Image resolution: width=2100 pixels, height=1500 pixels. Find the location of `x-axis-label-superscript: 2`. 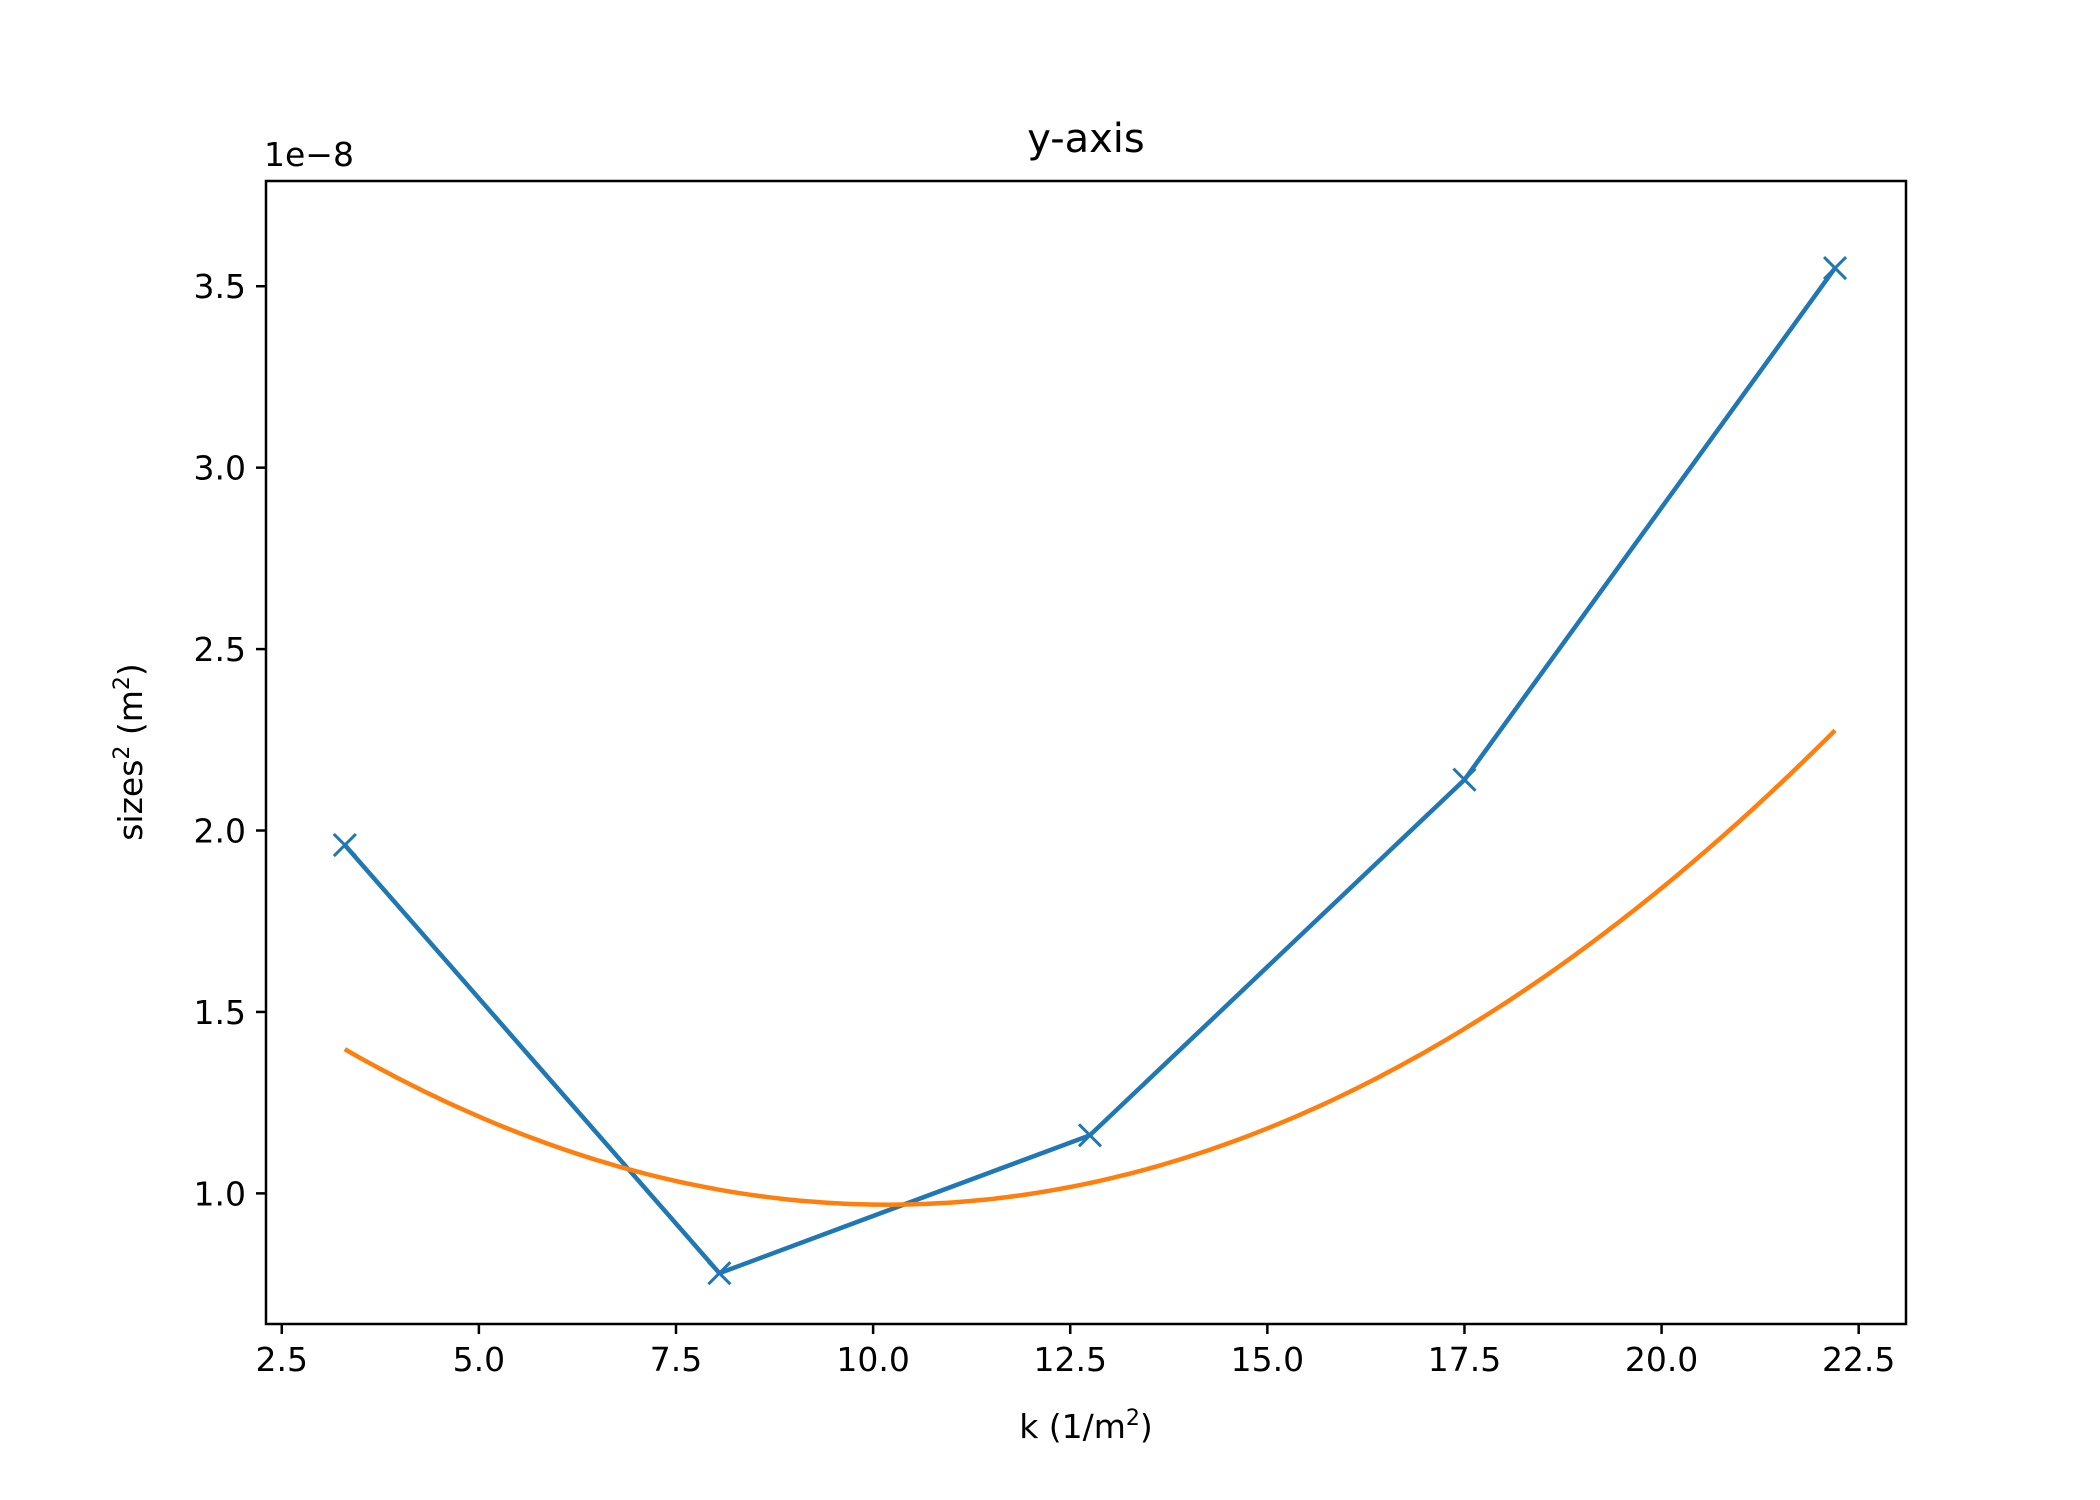

x-axis-label-superscript: 2 is located at coordinates (1133, 1418).